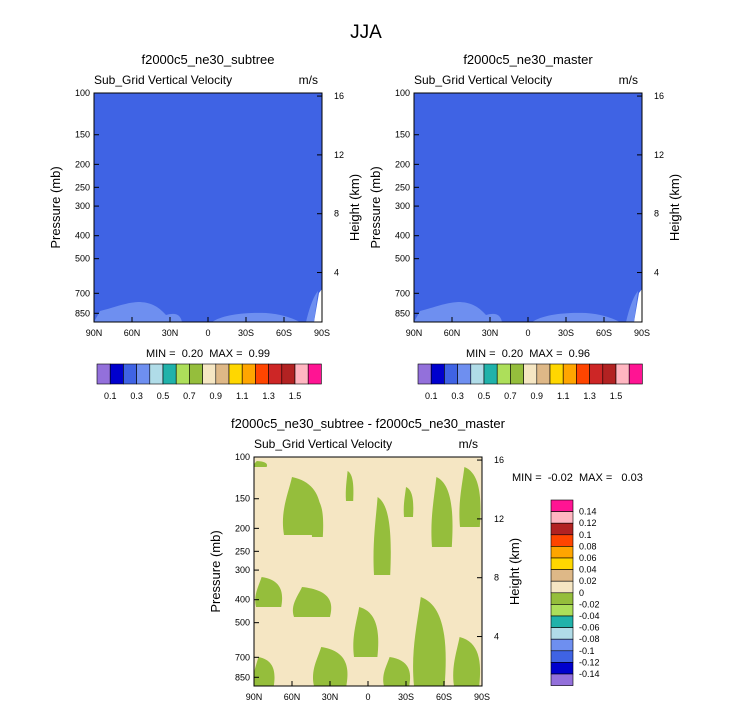  Describe the element at coordinates (136, 396) in the screenshot. I see `colorbar-label: 0.3` at that location.